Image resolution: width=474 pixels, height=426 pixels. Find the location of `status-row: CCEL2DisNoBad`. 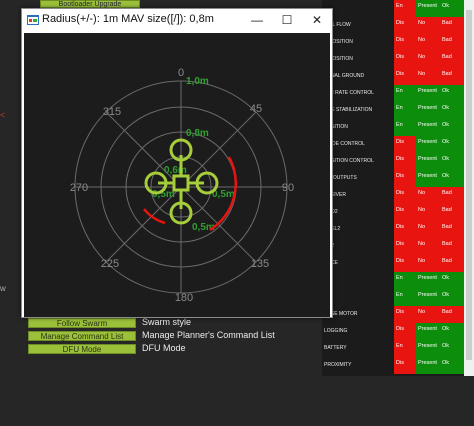

status-row: CCEL2DisNoBad is located at coordinates (393, 229).